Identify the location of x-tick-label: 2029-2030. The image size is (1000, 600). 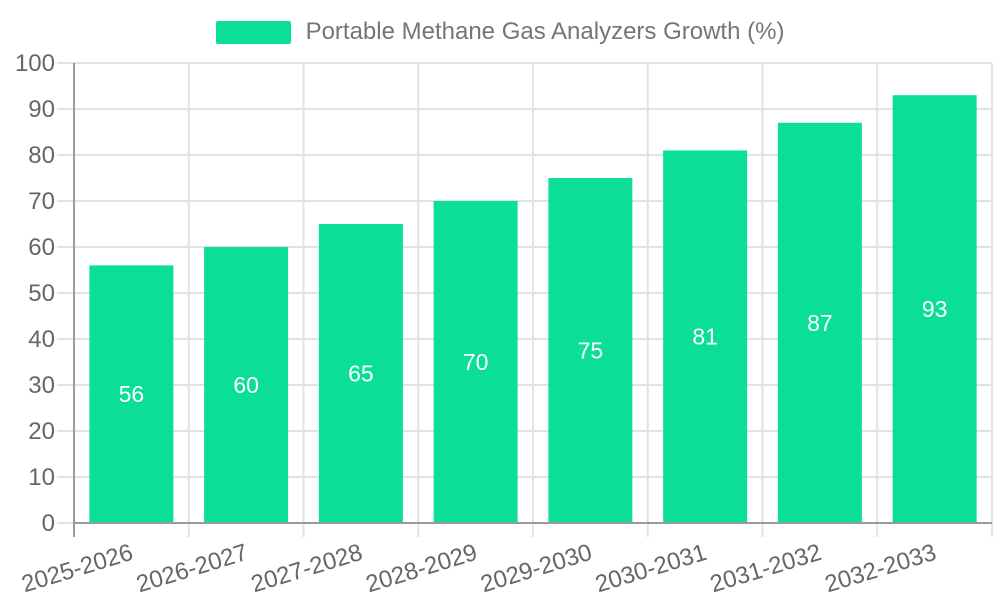
(536, 568).